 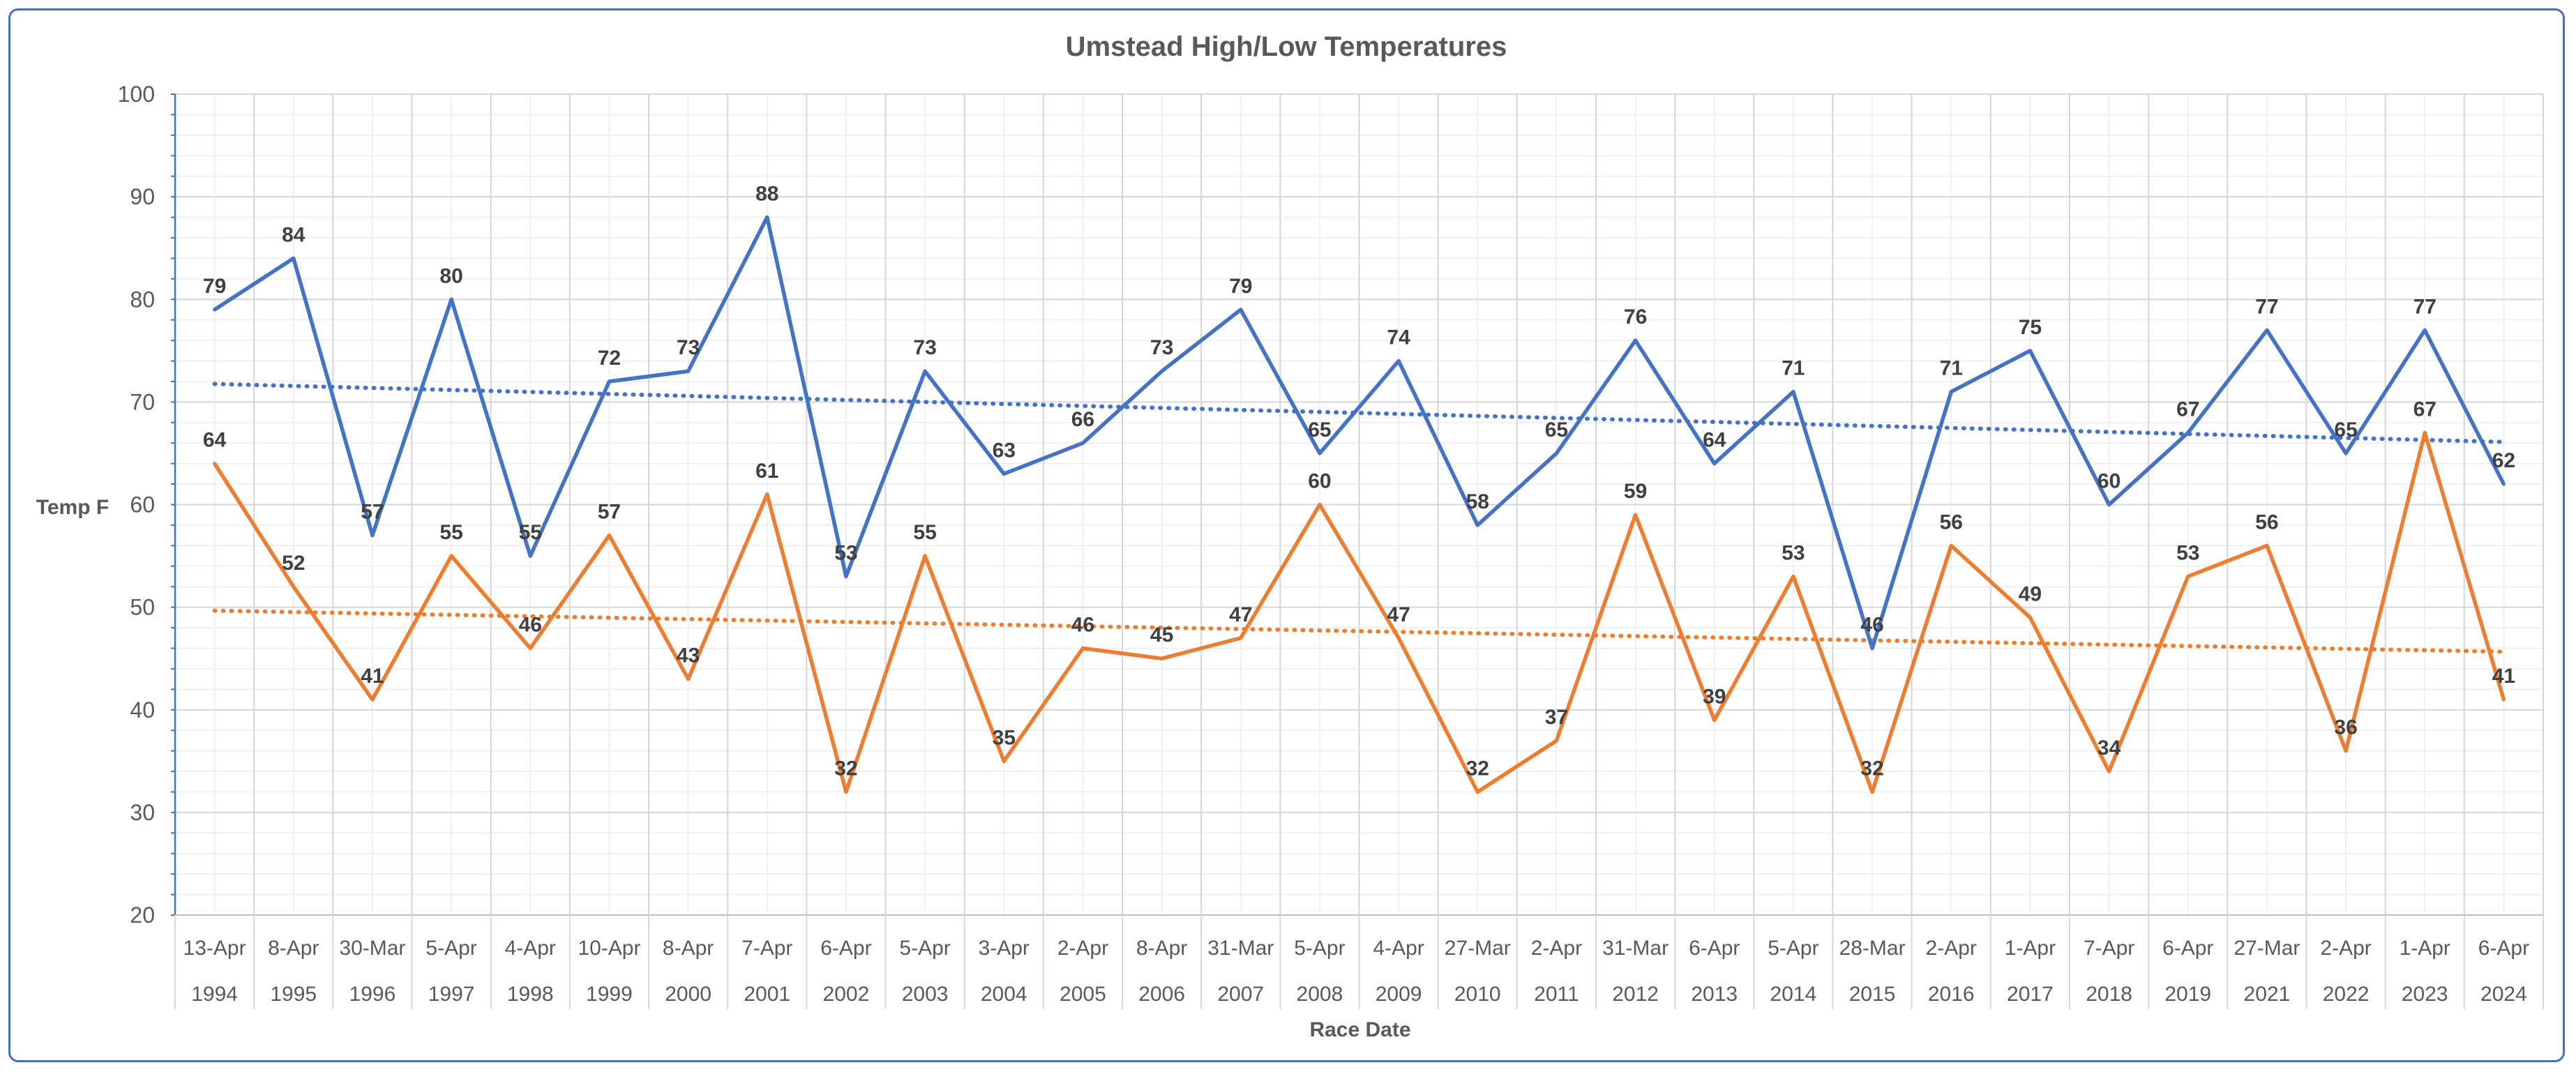 I want to click on data-label: 36, so click(x=2345, y=727).